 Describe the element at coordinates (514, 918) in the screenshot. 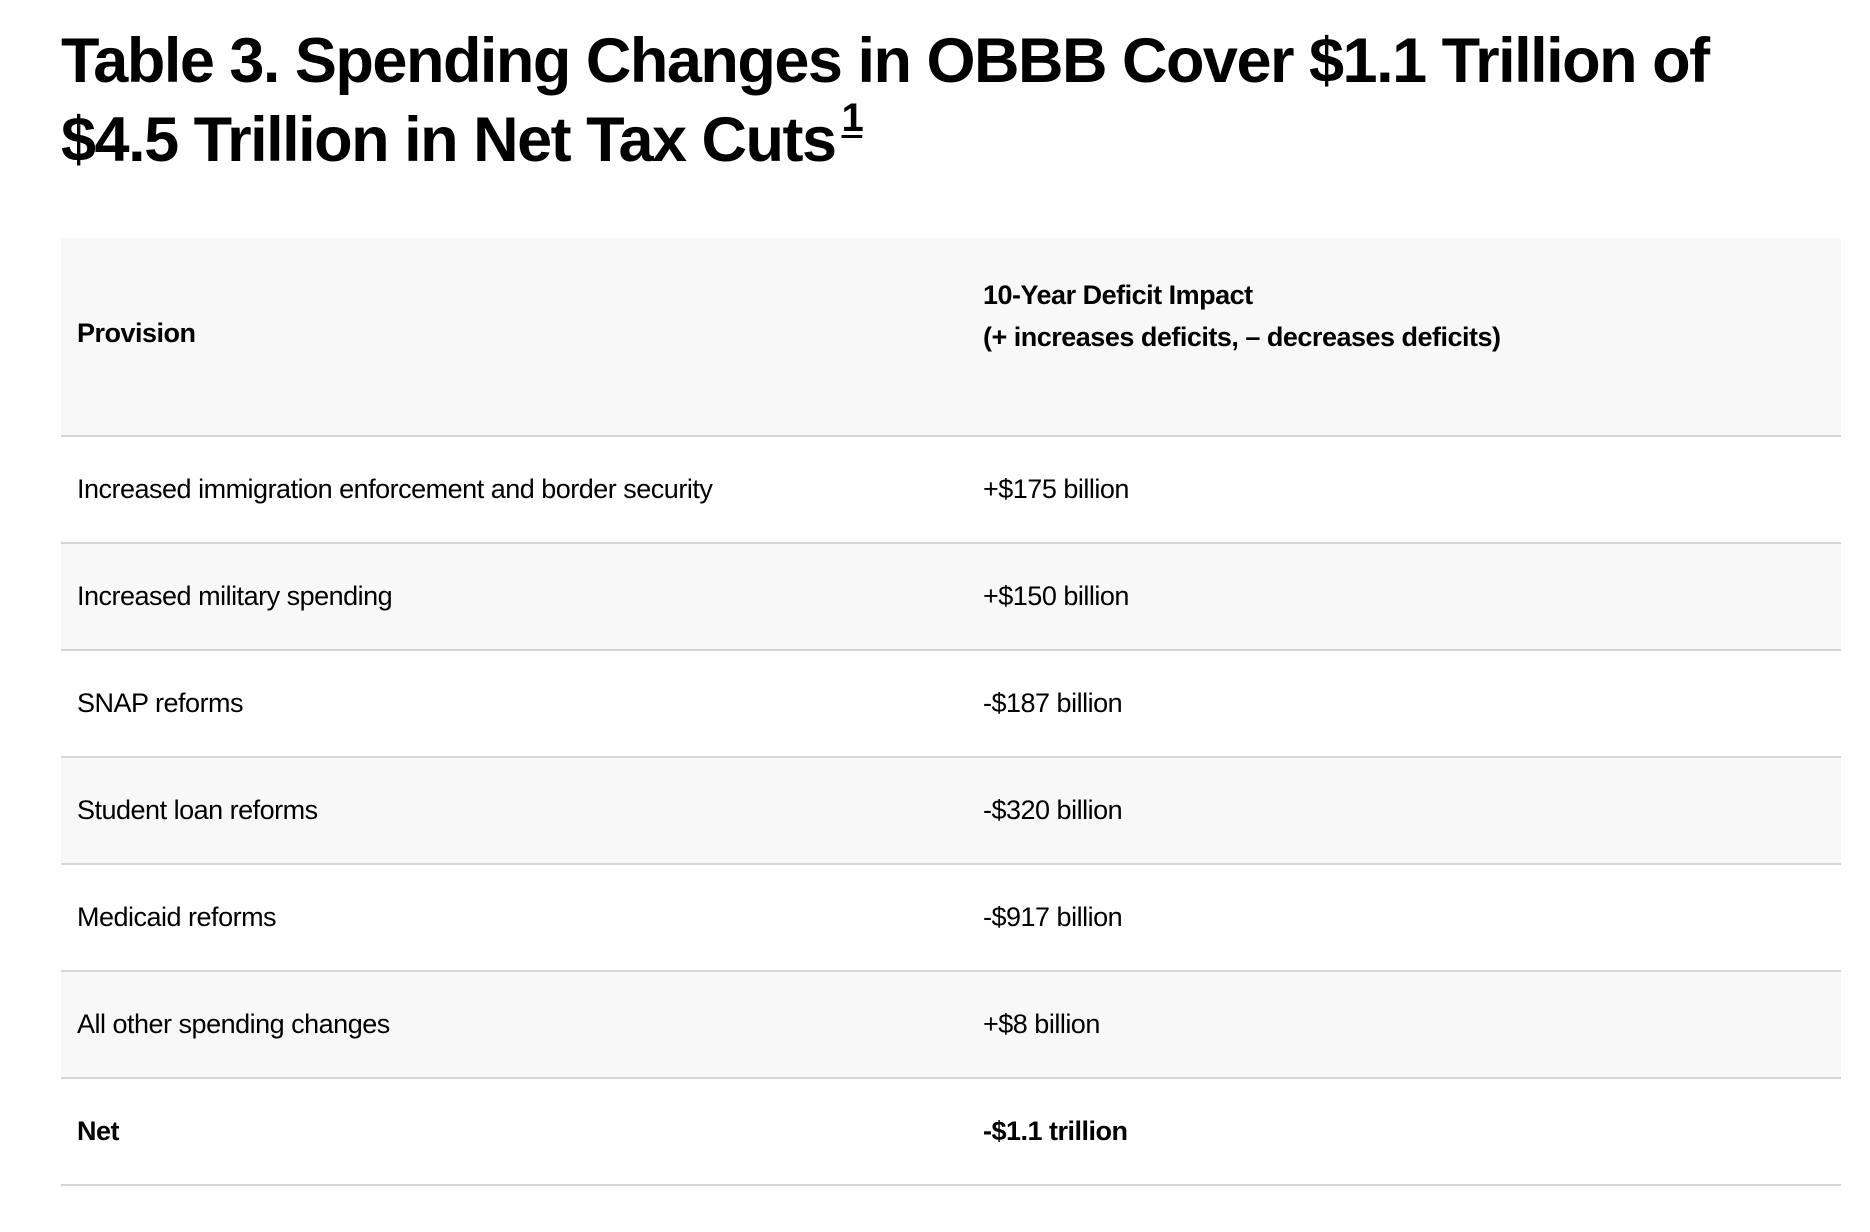

I see `provision-cell: Medicaid reforms` at that location.